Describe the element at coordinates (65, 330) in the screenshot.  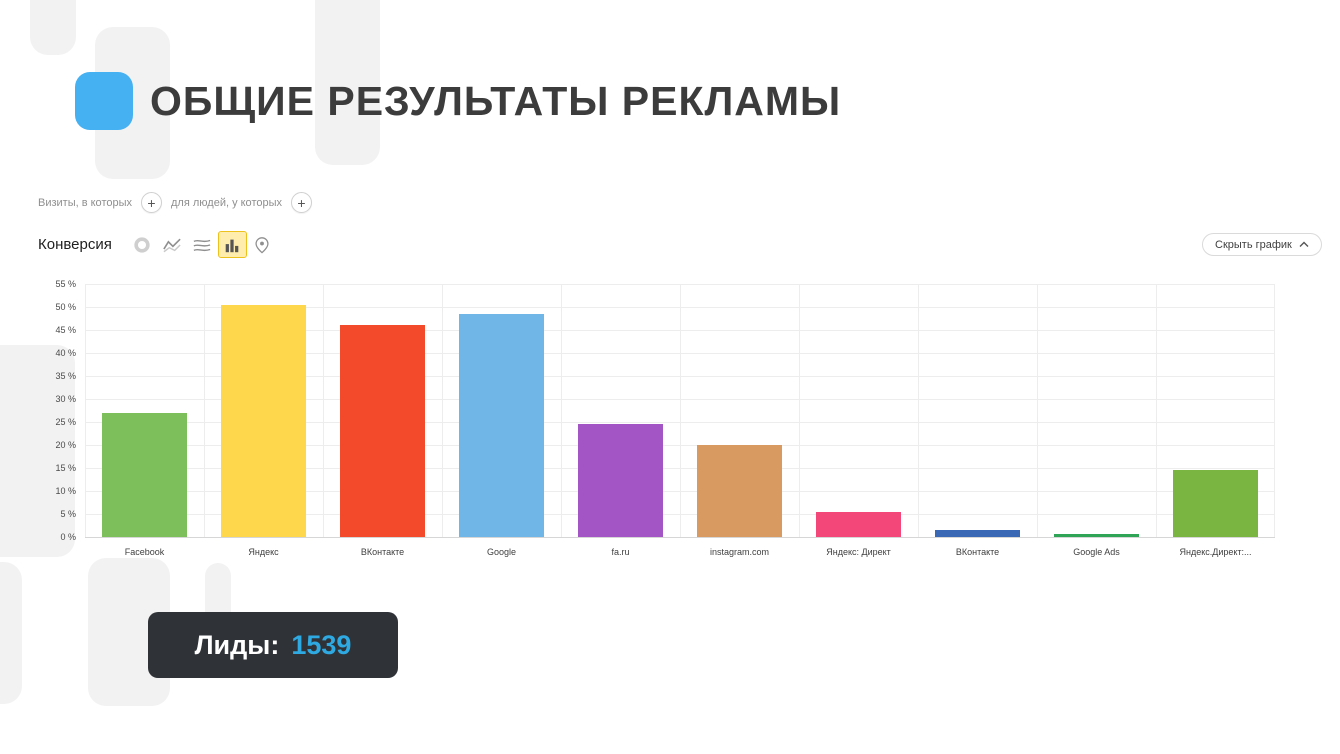
I see `y-axis-tick-label: 45 %` at that location.